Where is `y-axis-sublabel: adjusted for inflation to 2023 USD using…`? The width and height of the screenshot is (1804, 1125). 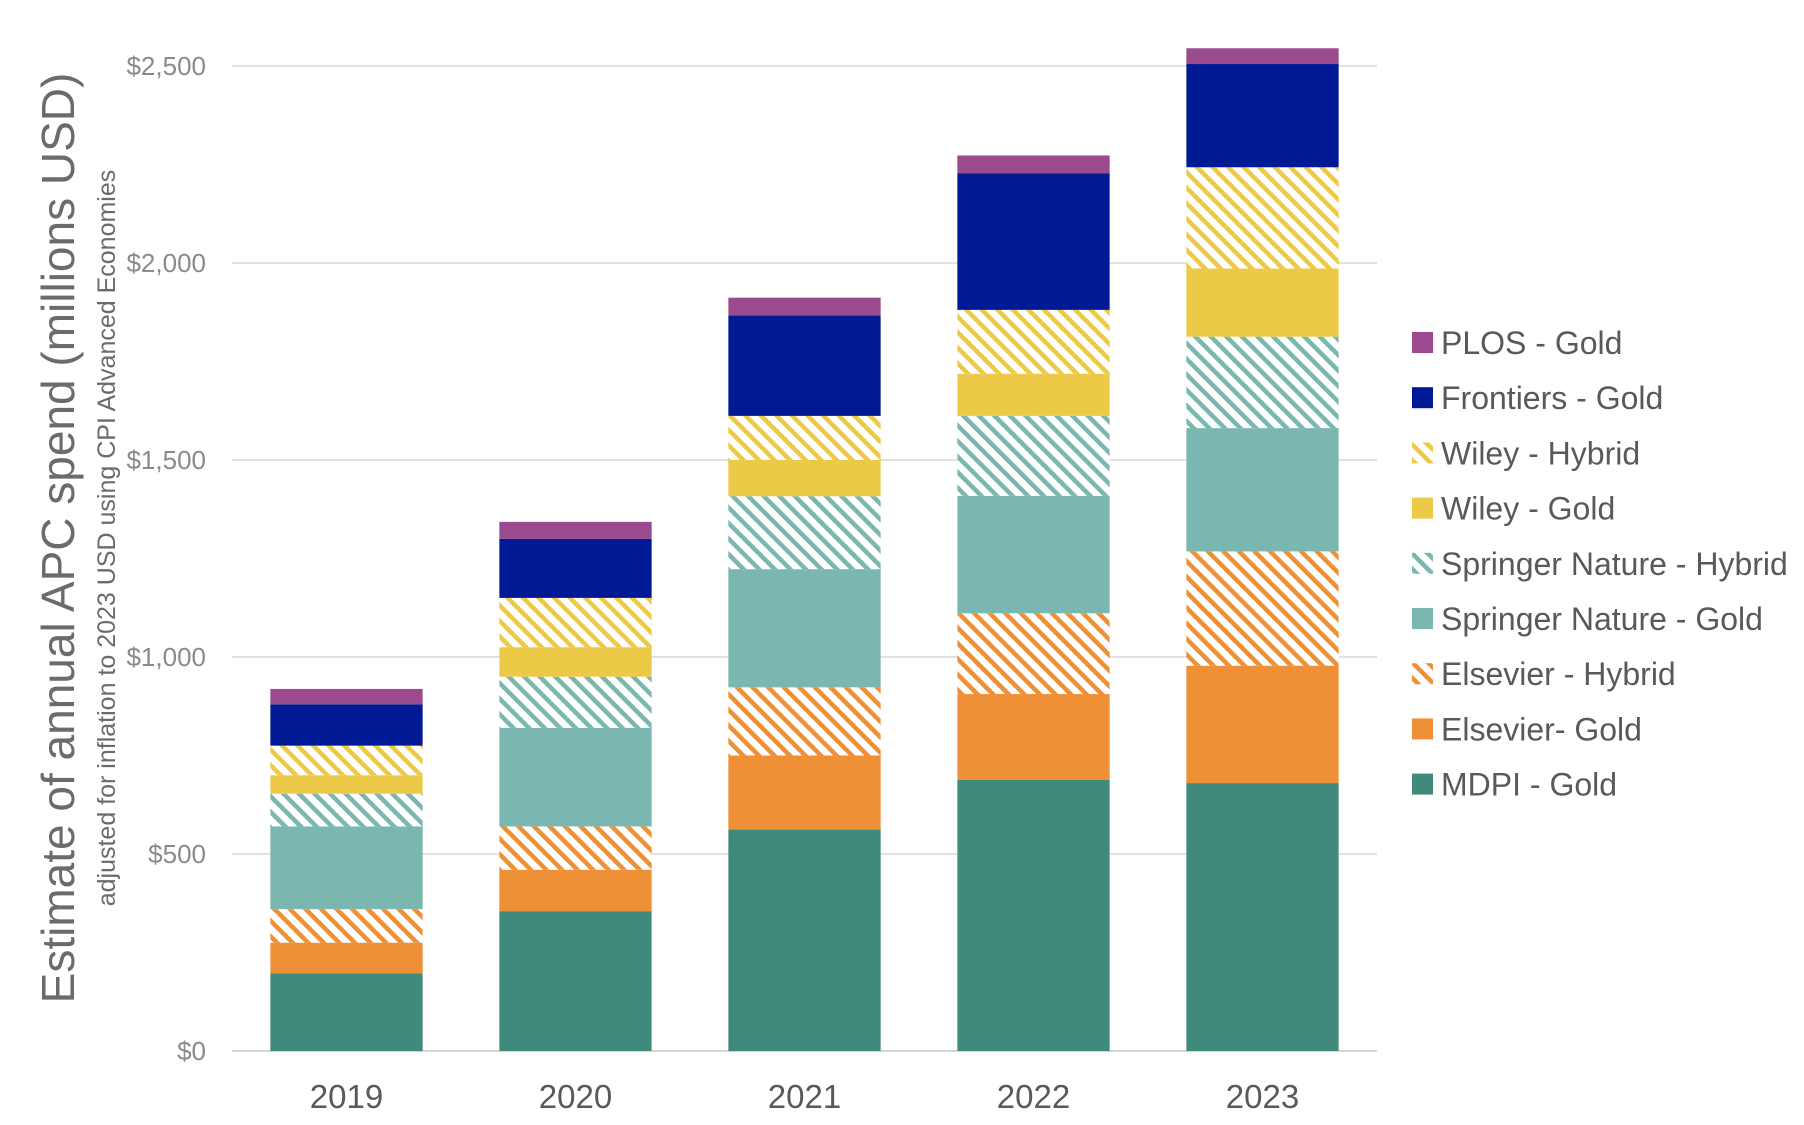 y-axis-sublabel: adjusted for inflation to 2023 USD using… is located at coordinates (107, 538).